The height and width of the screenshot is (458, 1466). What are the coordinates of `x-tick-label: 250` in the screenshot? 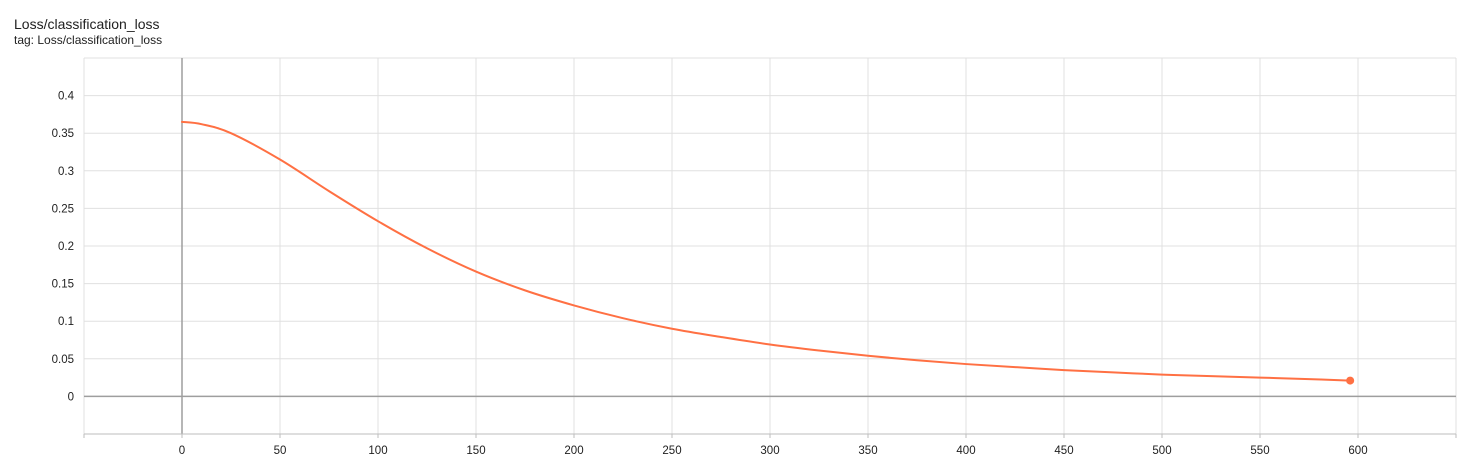 It's located at (671, 451).